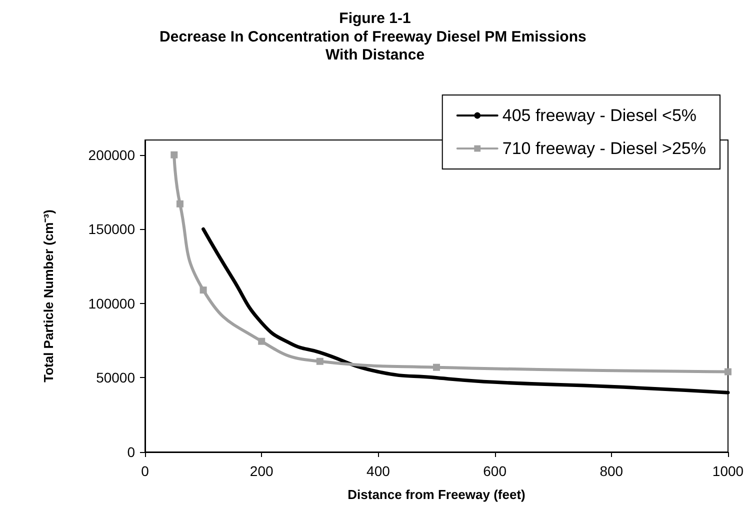  I want to click on y-tick-label: 100000, so click(112, 303).